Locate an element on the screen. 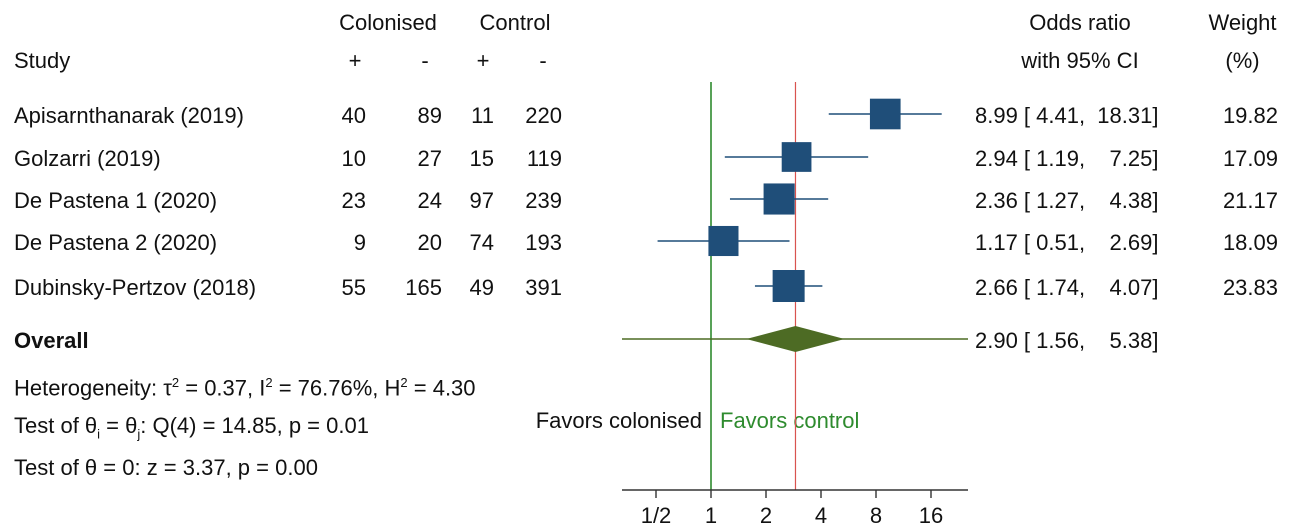 This screenshot has width=1291, height=527. study-name: Golzarri (2019) is located at coordinates (87, 158).